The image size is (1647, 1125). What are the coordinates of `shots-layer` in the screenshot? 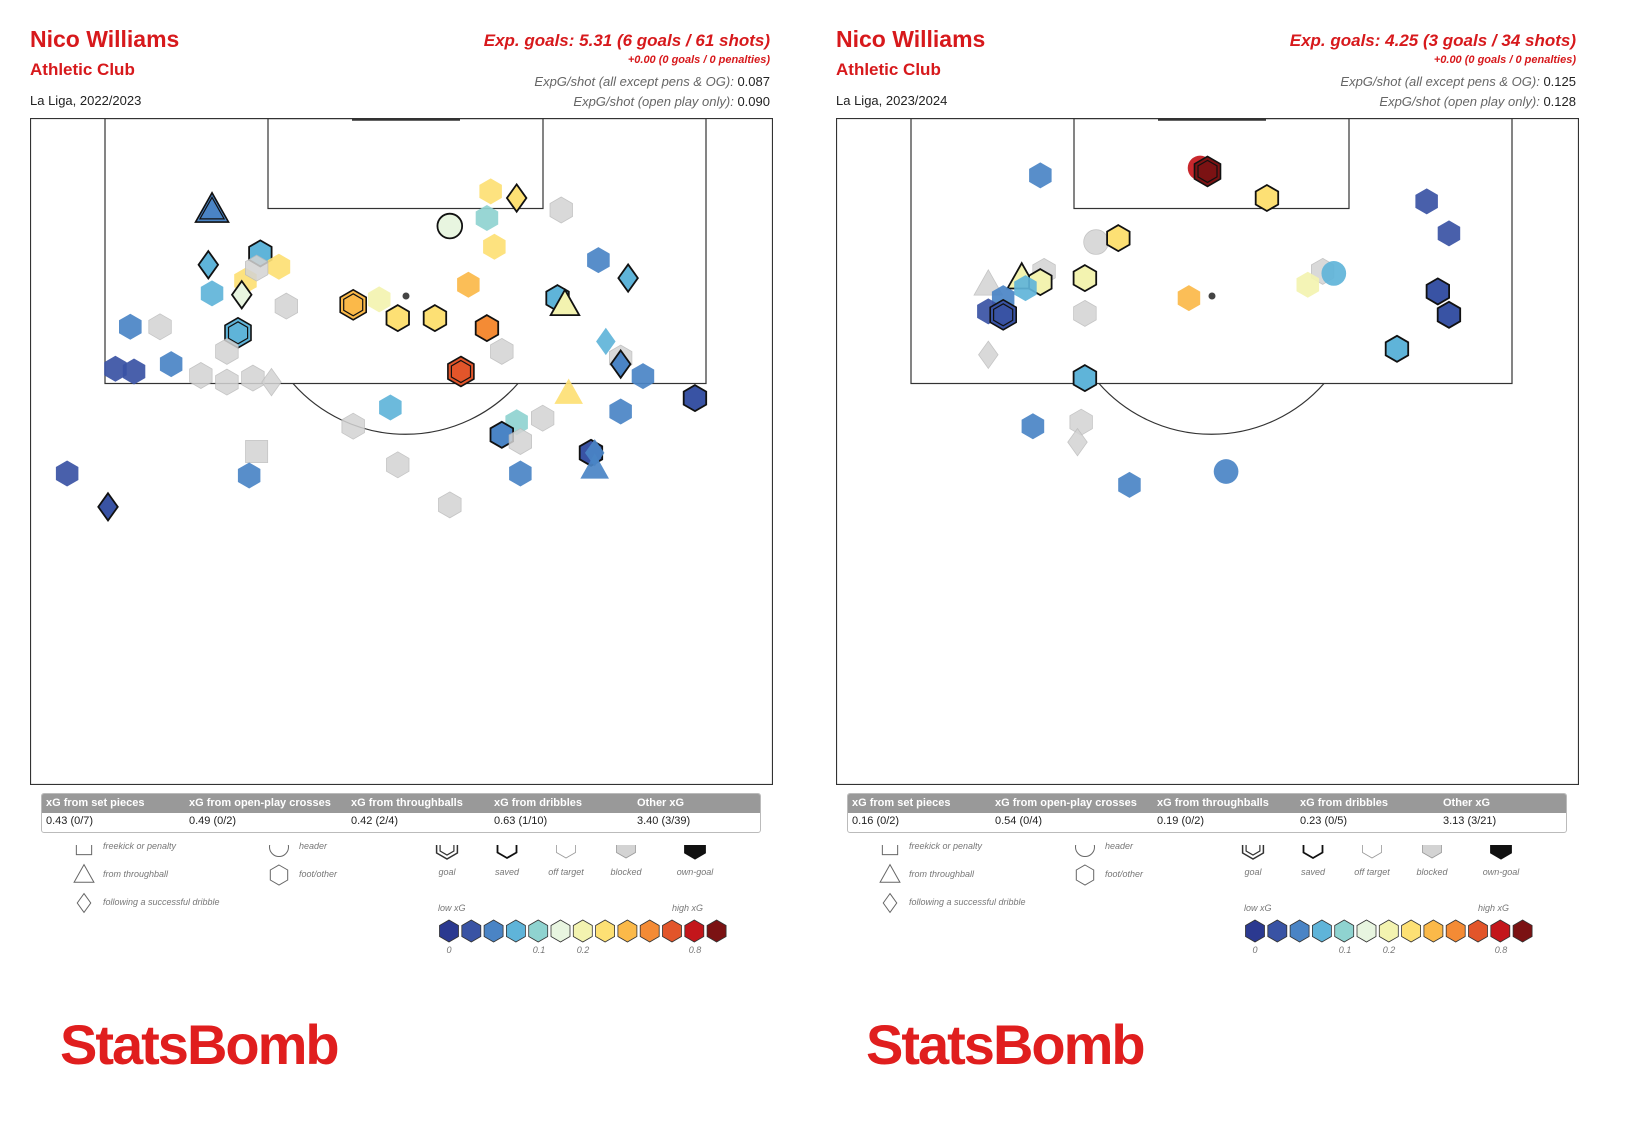 It's located at (381, 350).